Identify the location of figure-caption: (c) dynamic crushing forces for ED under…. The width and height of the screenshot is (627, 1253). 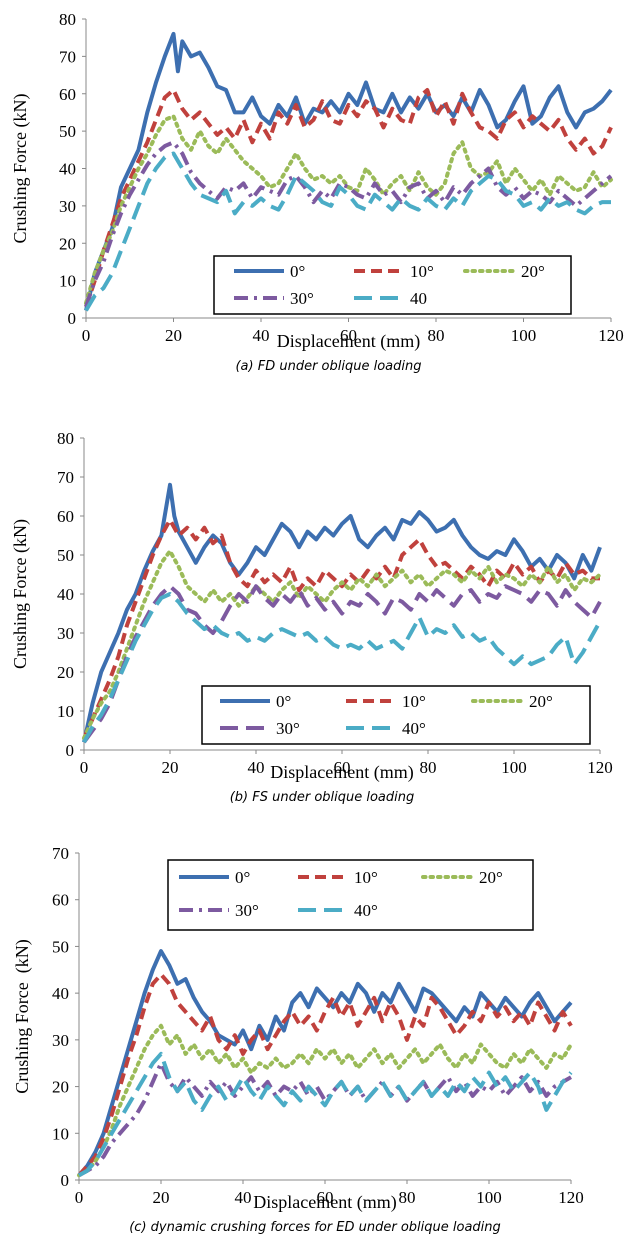
(315, 1227).